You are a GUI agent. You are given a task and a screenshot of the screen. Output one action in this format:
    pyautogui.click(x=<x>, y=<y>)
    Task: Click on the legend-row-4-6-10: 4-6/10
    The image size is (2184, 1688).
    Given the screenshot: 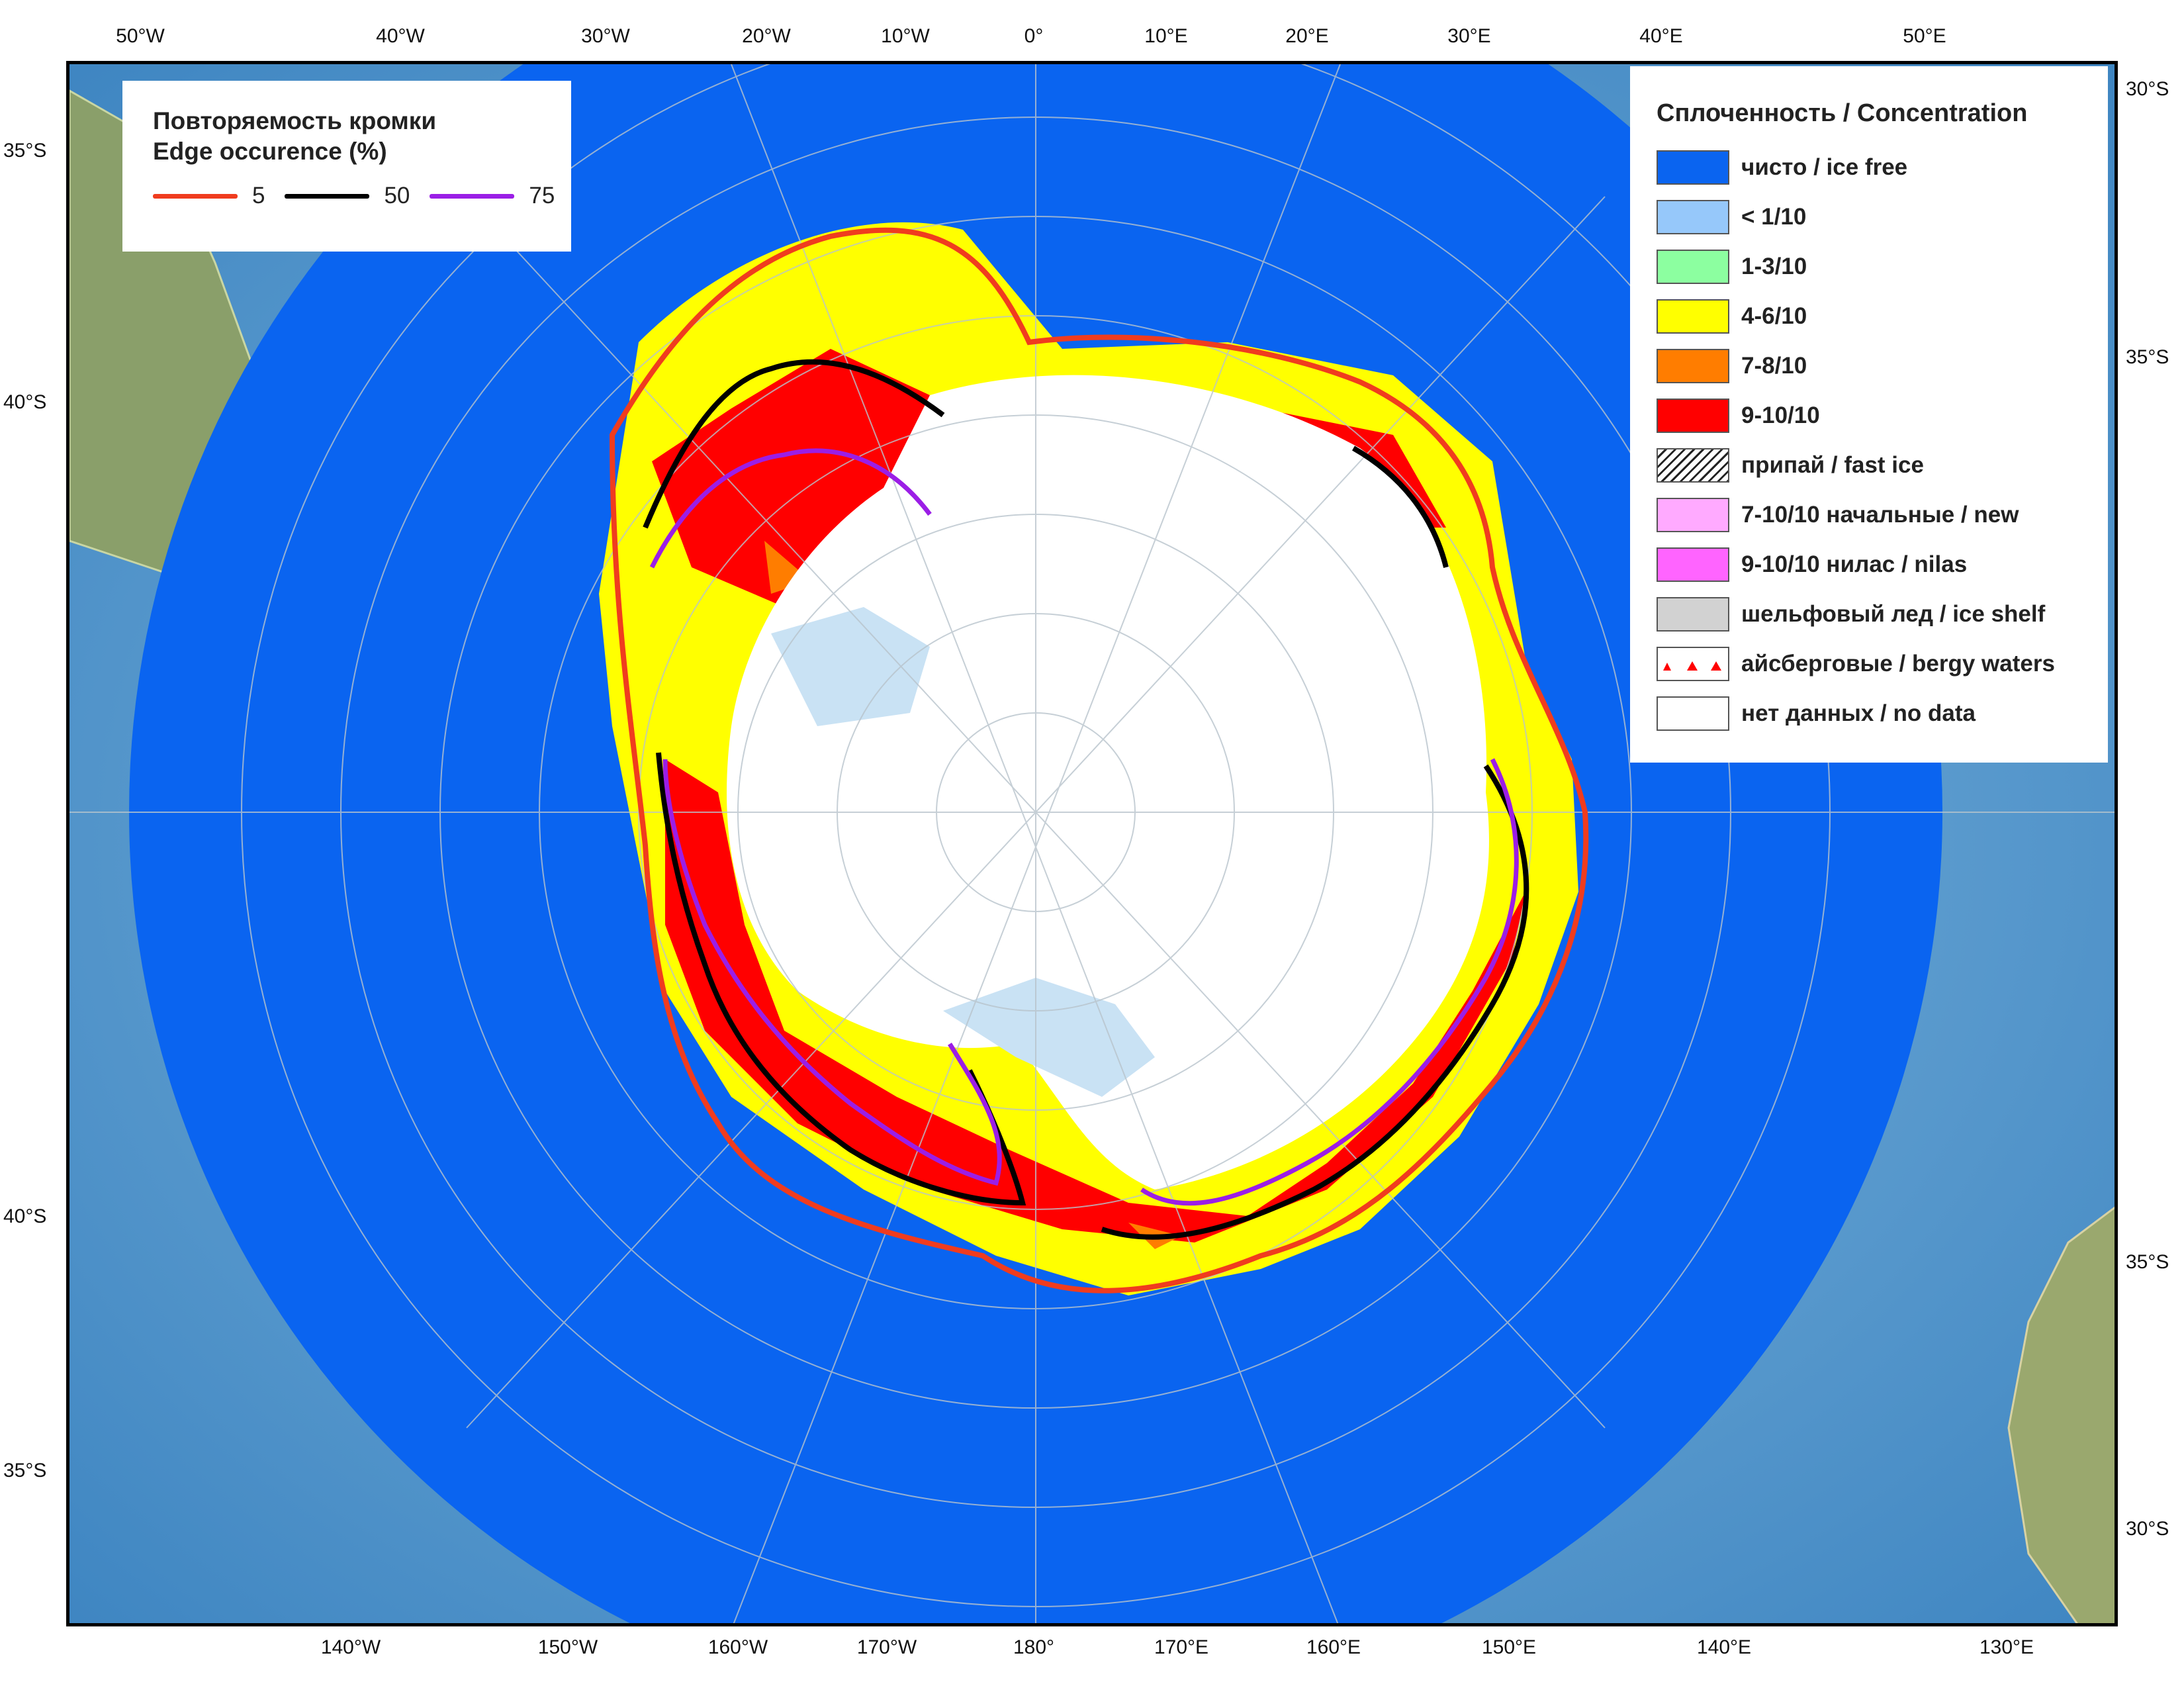 What is the action you would take?
    pyautogui.click(x=1883, y=316)
    